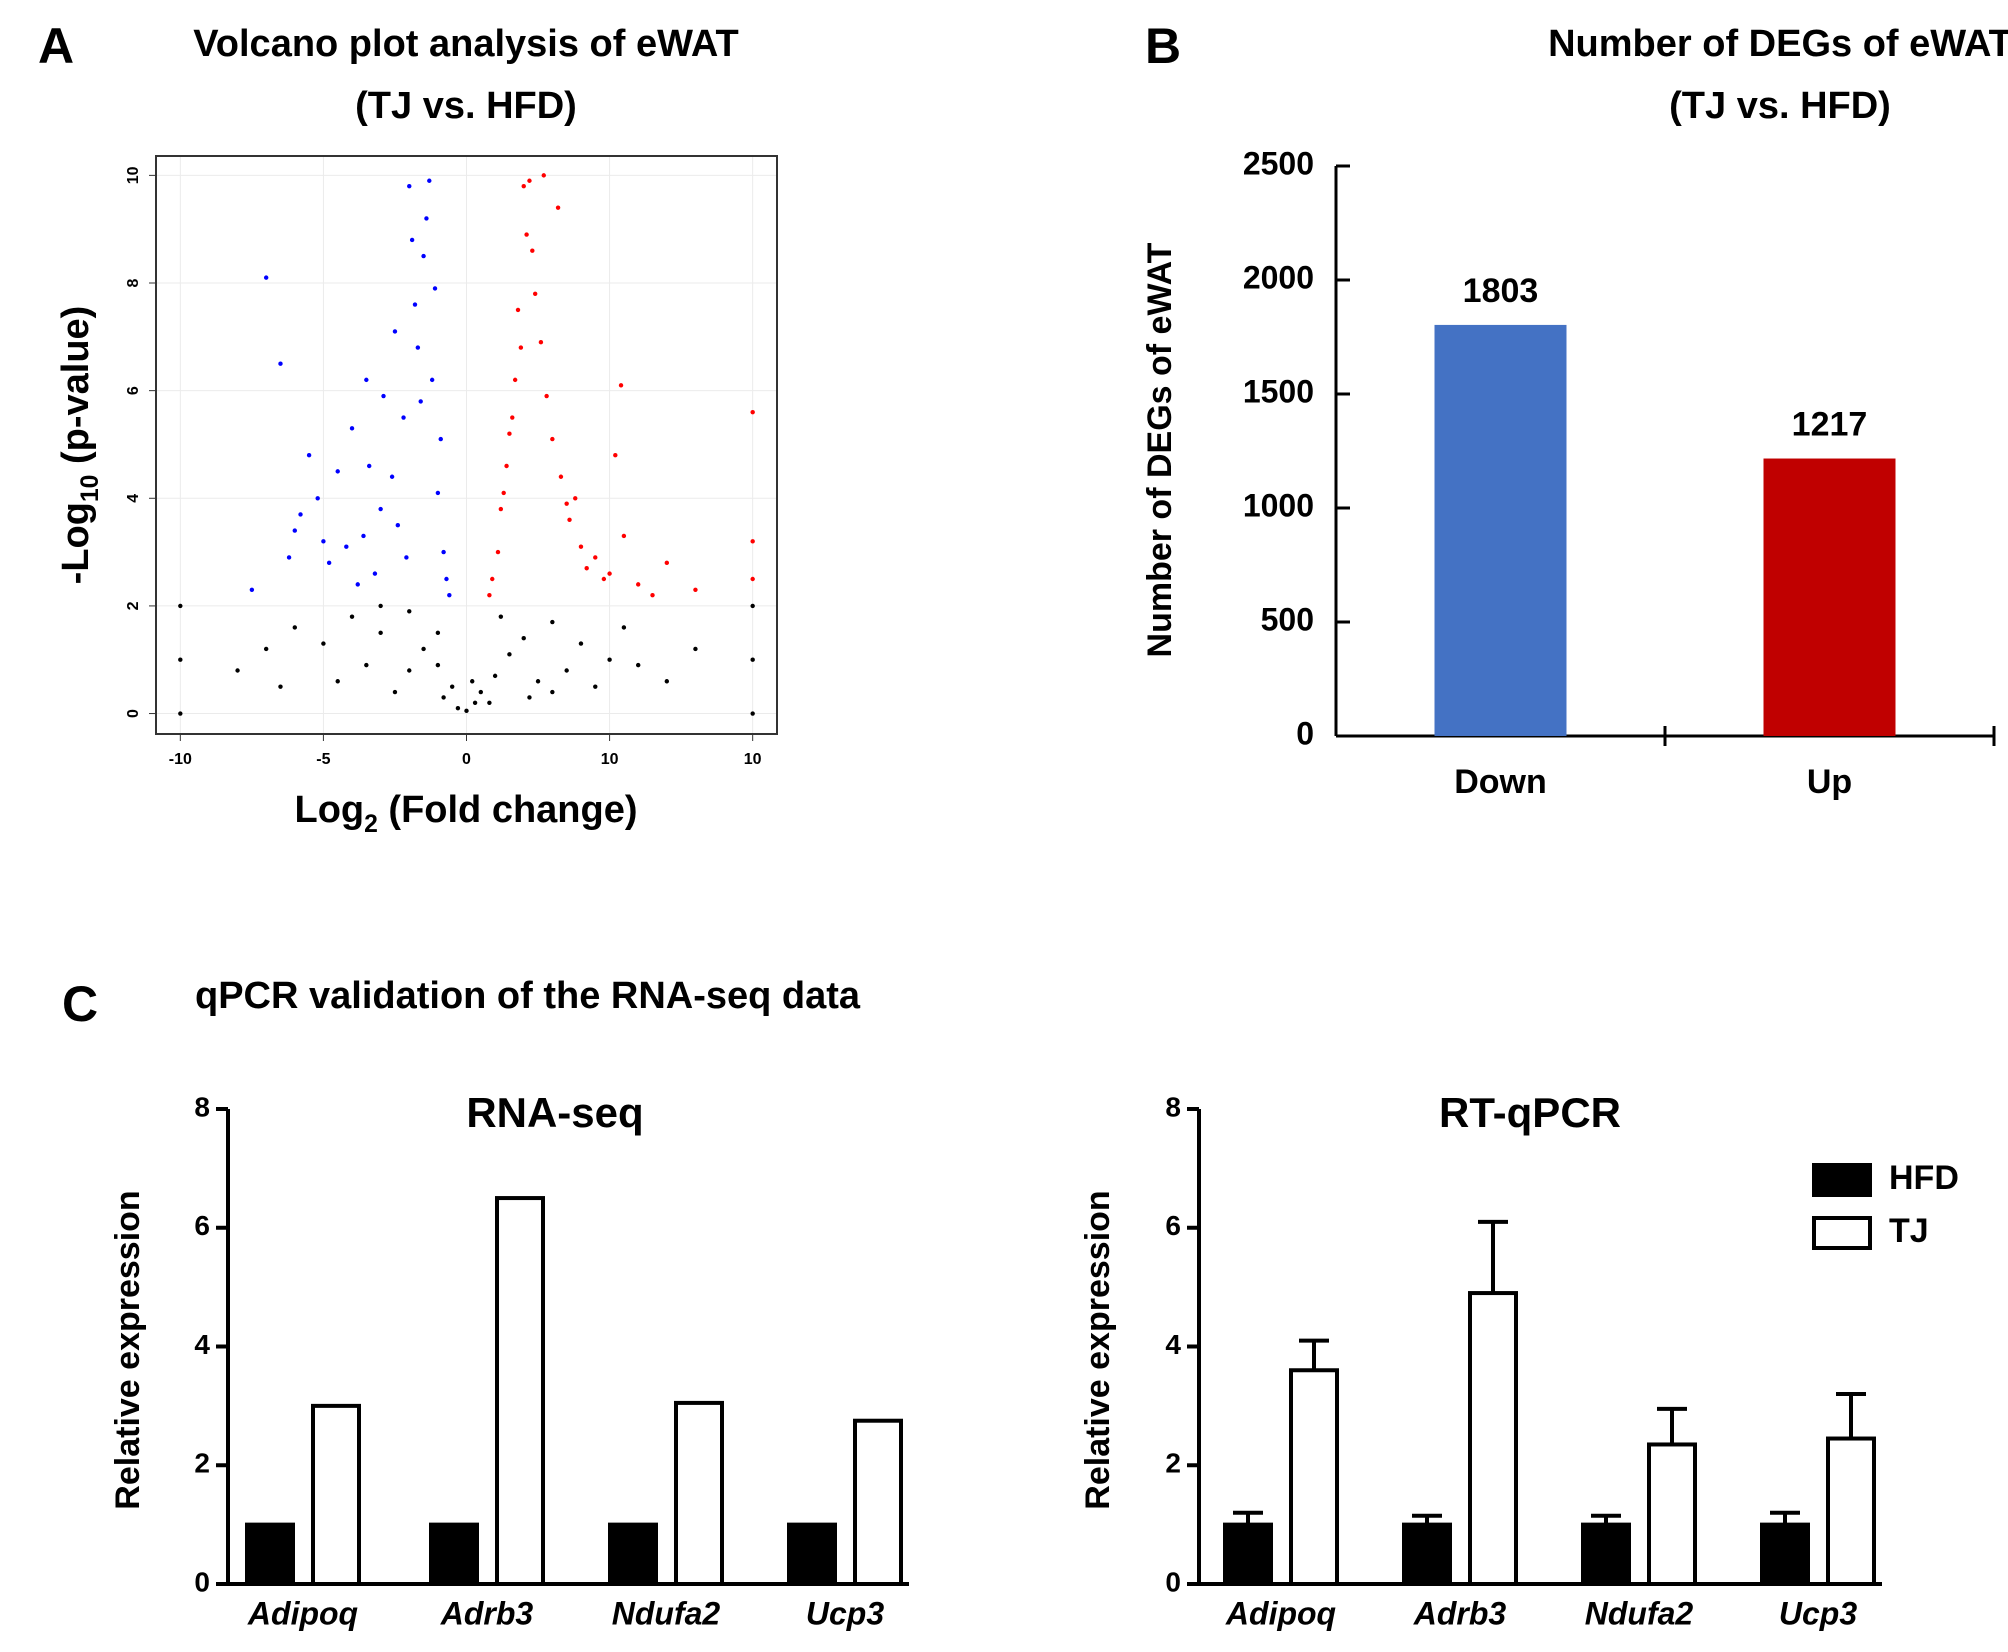 Image resolution: width=2008 pixels, height=1652 pixels. What do you see at coordinates (371, 824) in the screenshot?
I see `axis-label-part: 2` at bounding box center [371, 824].